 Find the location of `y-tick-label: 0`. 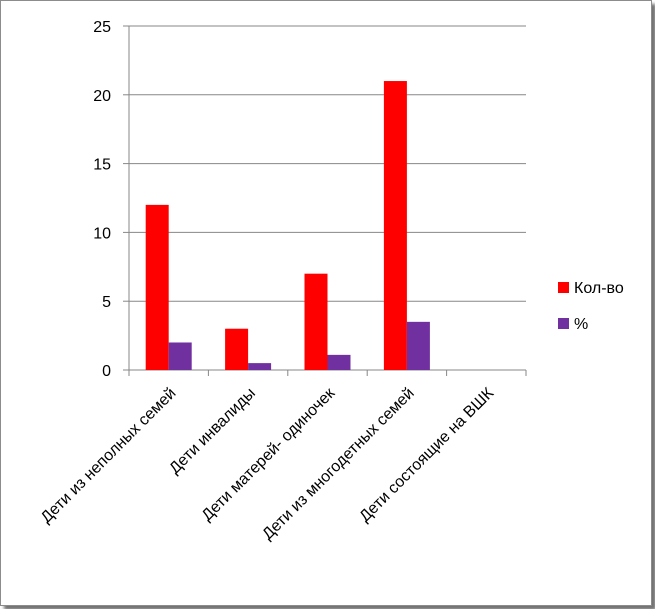

y-tick-label: 0 is located at coordinates (106, 371).